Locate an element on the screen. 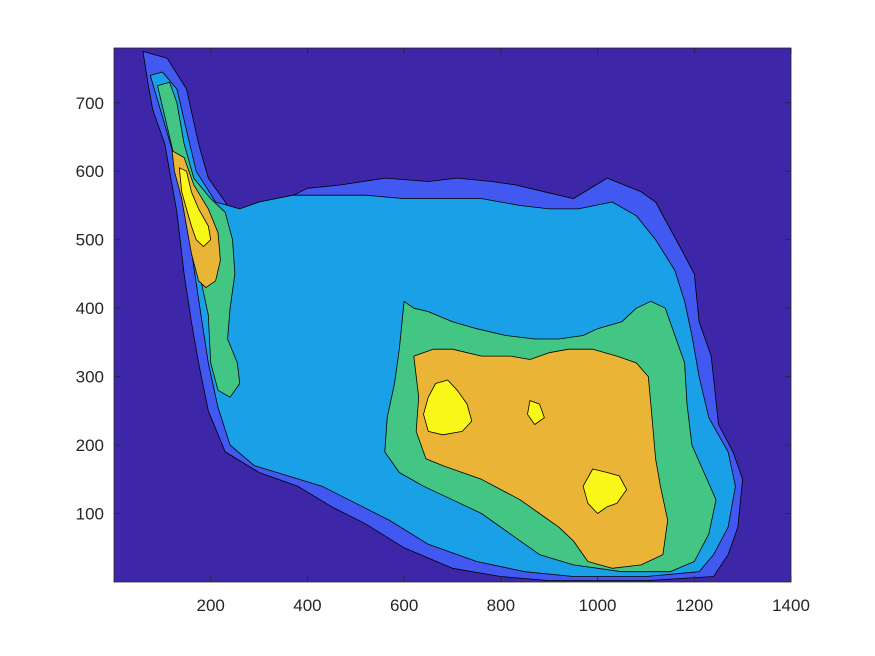 This screenshot has width=875, height=656. x-tick-label: 800 is located at coordinates (501, 605).